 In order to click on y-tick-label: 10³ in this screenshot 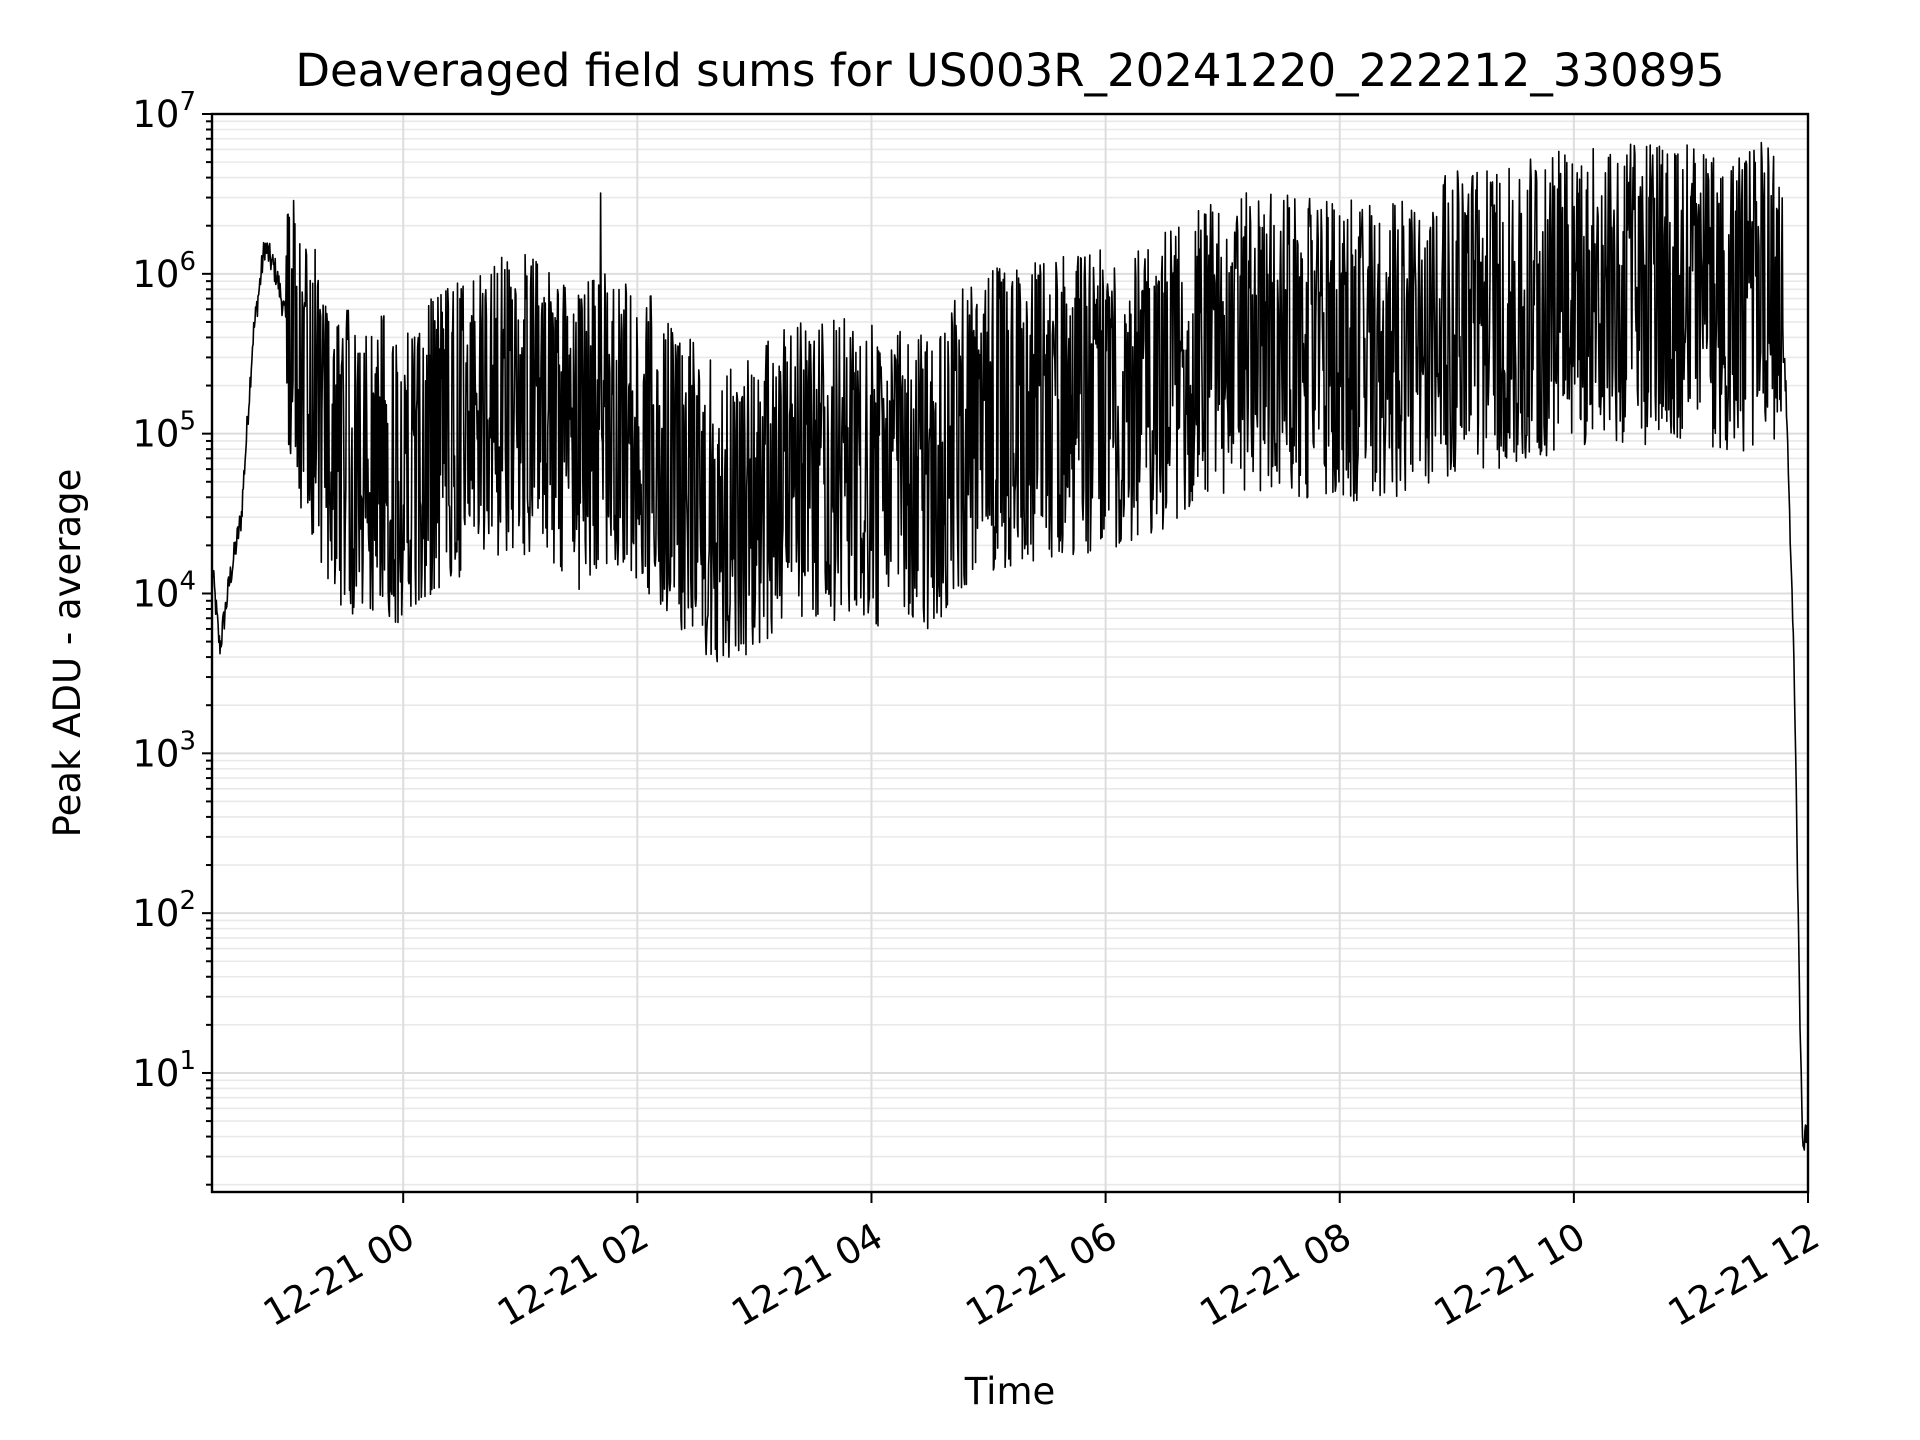, I will do `click(164, 750)`.